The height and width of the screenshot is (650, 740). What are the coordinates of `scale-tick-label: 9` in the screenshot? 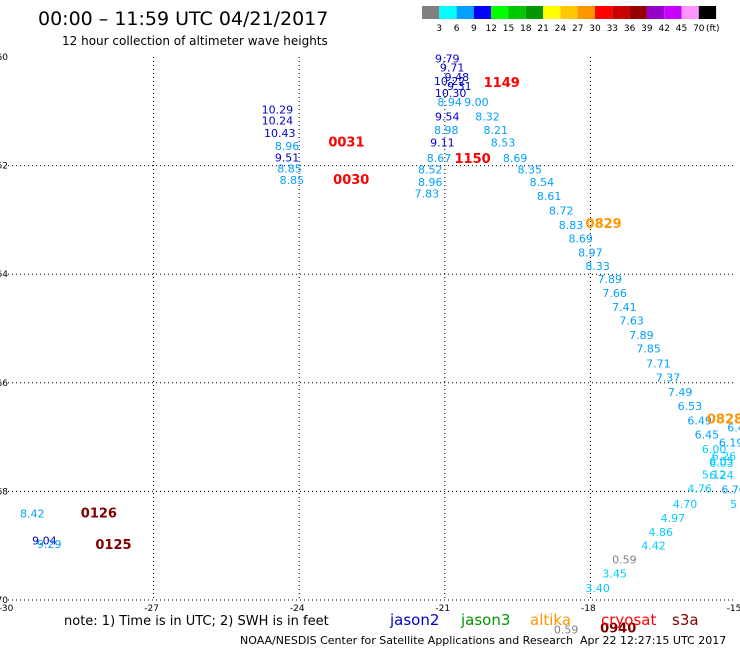 It's located at (474, 29).